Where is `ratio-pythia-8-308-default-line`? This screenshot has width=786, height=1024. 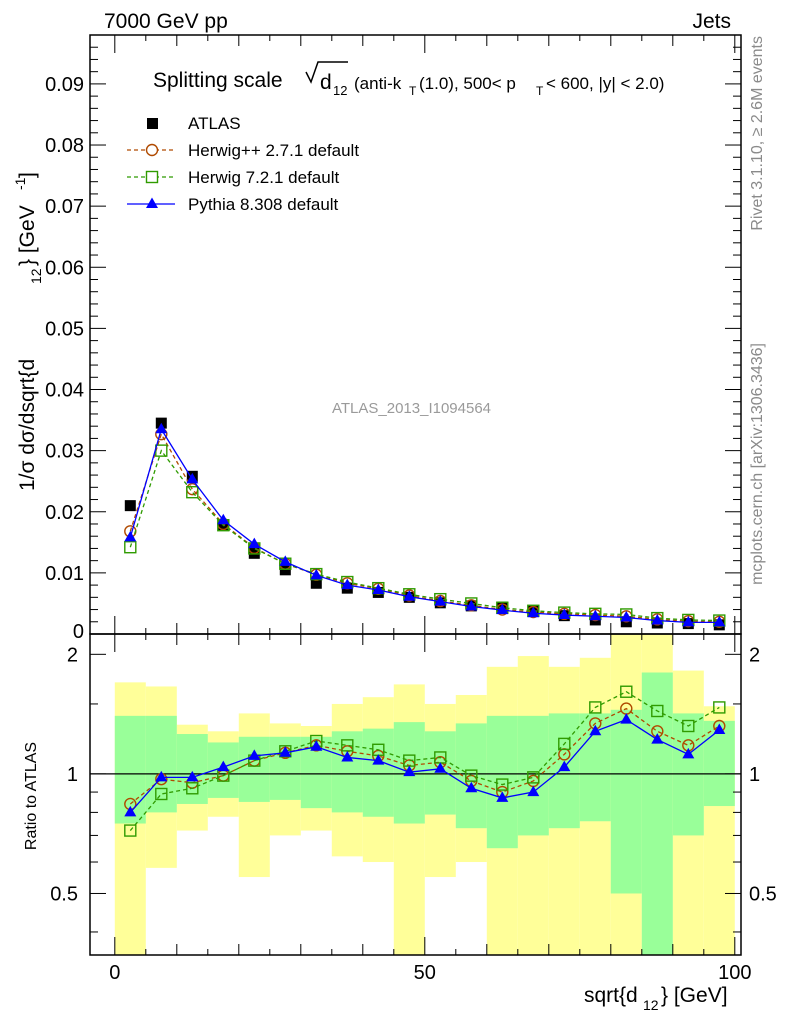
ratio-pythia-8-308-default-line is located at coordinates (424, 765).